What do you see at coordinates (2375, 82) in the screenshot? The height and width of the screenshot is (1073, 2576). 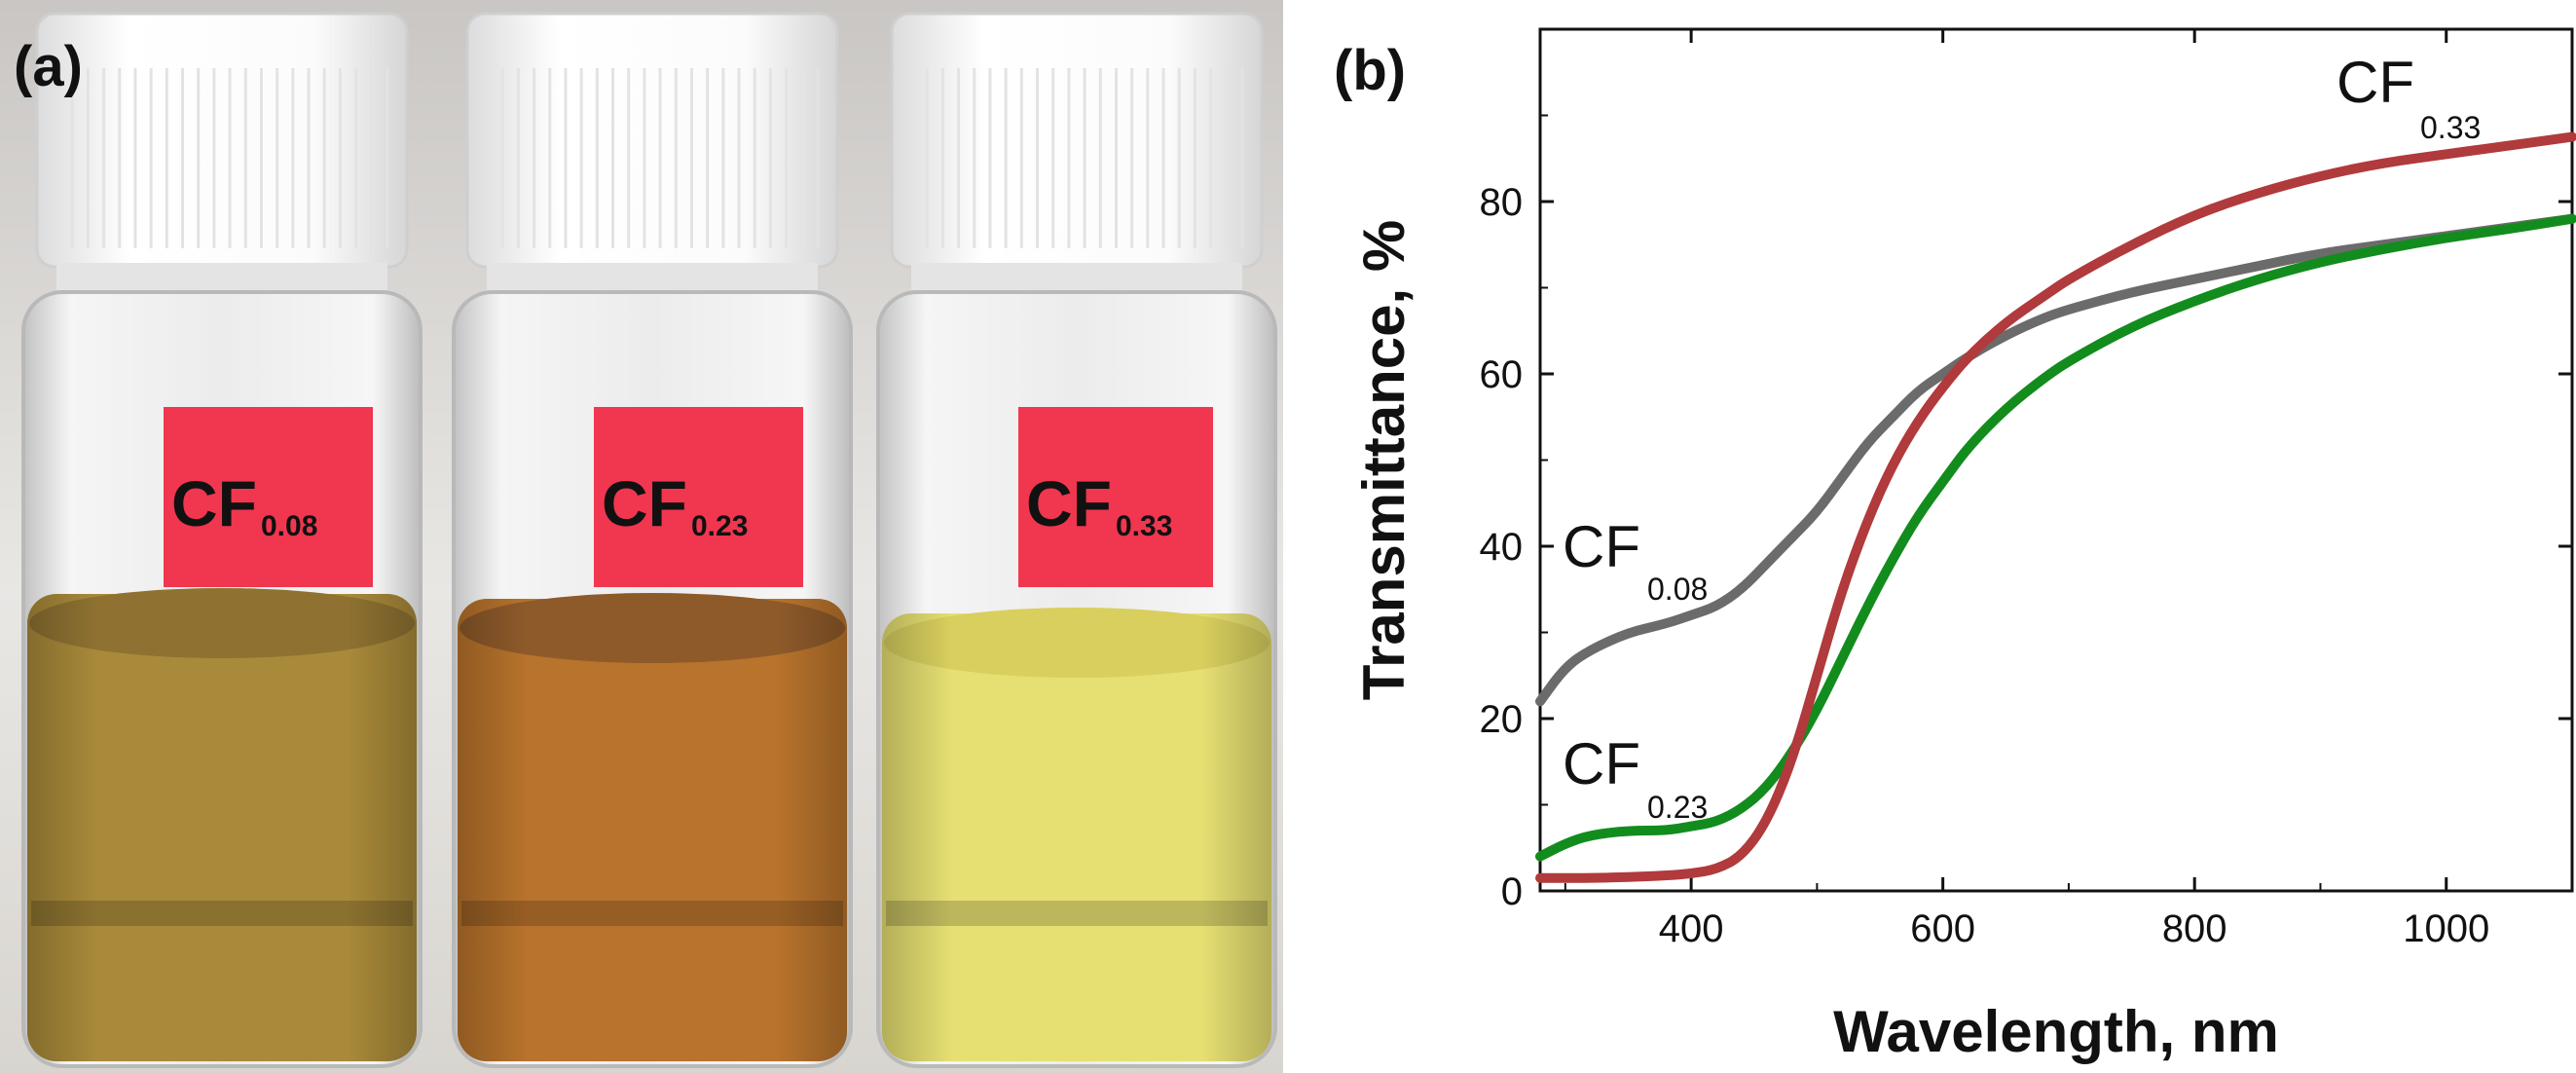 I see `series-label-0.33: CF` at bounding box center [2375, 82].